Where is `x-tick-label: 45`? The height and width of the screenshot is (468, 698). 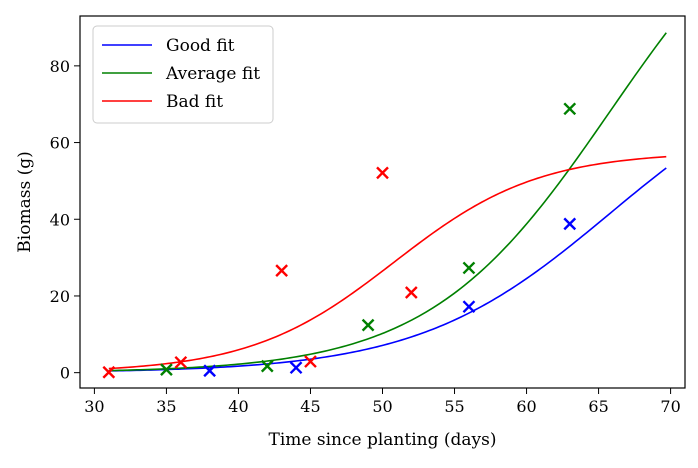 x-tick-label: 45 is located at coordinates (310, 406).